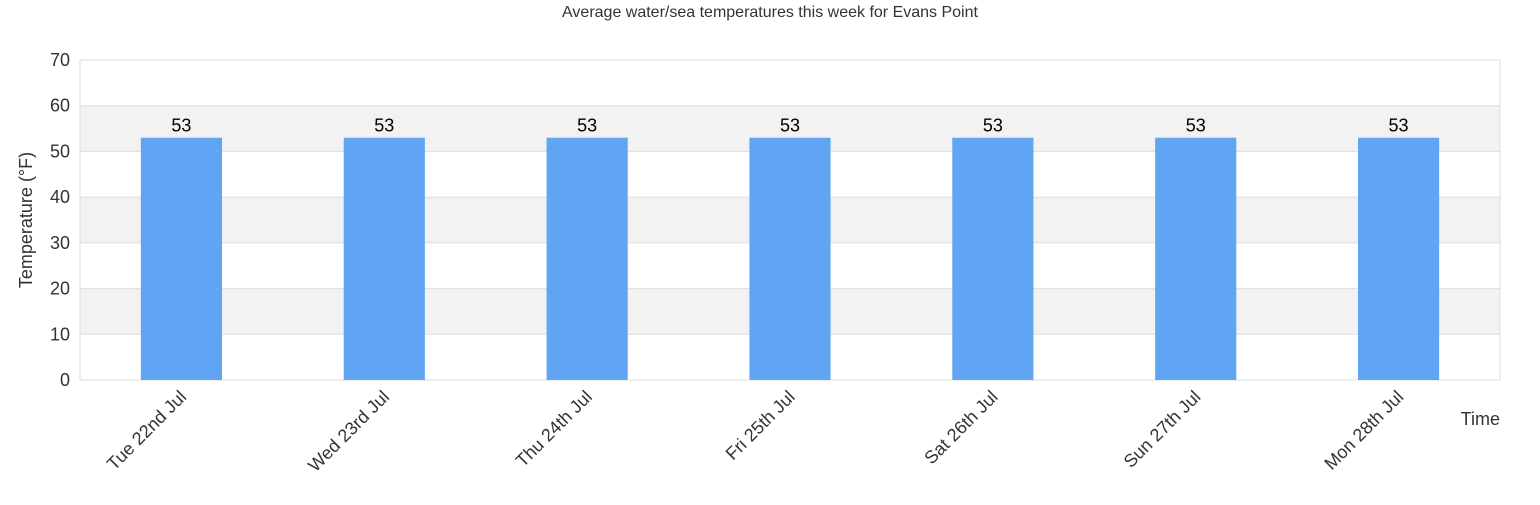  Describe the element at coordinates (60, 289) in the screenshot. I see `y-tick-label: 20` at that location.